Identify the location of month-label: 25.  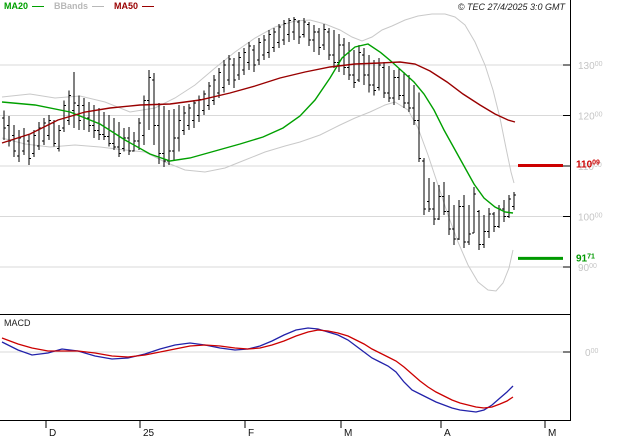
(149, 433).